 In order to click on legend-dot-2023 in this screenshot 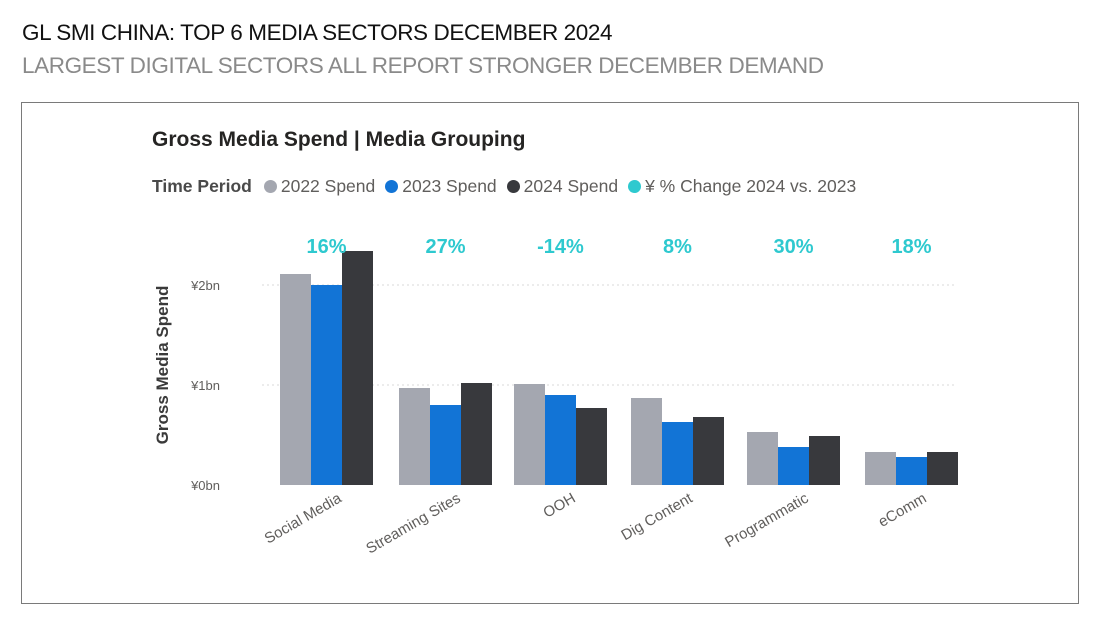, I will do `click(392, 186)`.